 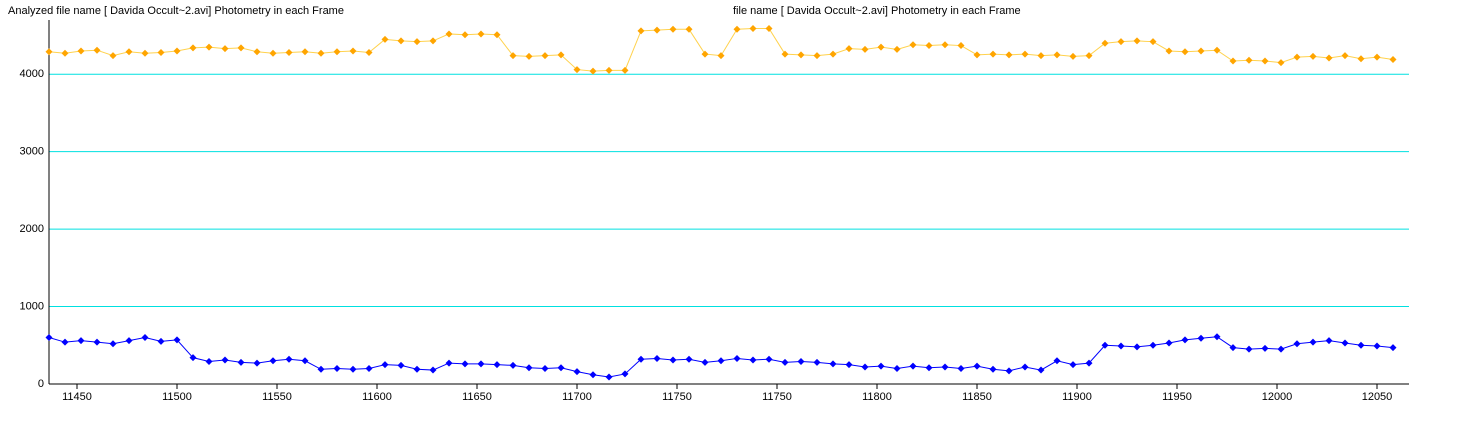 What do you see at coordinates (32, 74) in the screenshot?
I see `y-tick-label: 4000` at bounding box center [32, 74].